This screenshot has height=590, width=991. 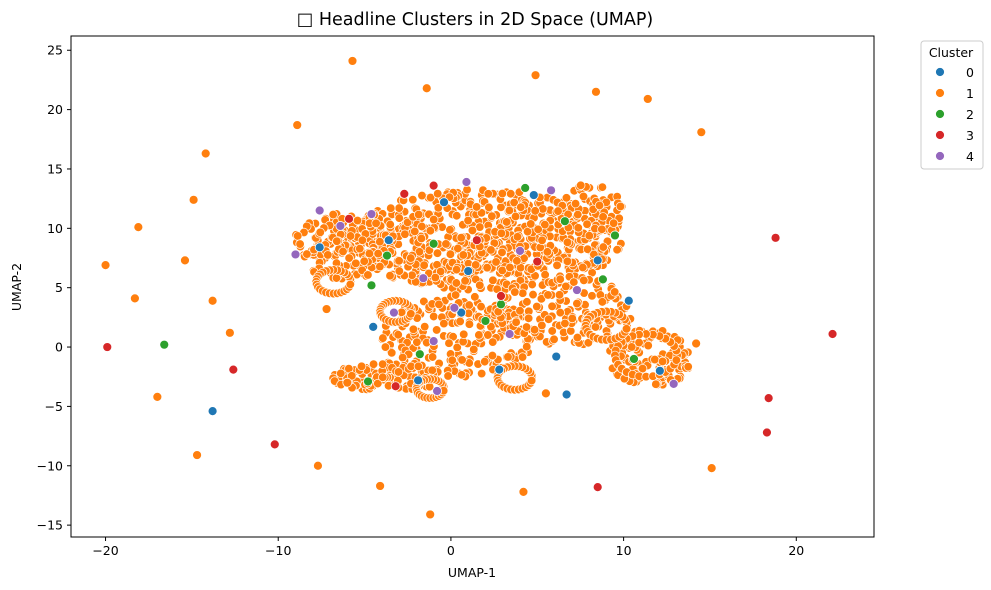 I want to click on x-tick-label: 0, so click(x=451, y=550).